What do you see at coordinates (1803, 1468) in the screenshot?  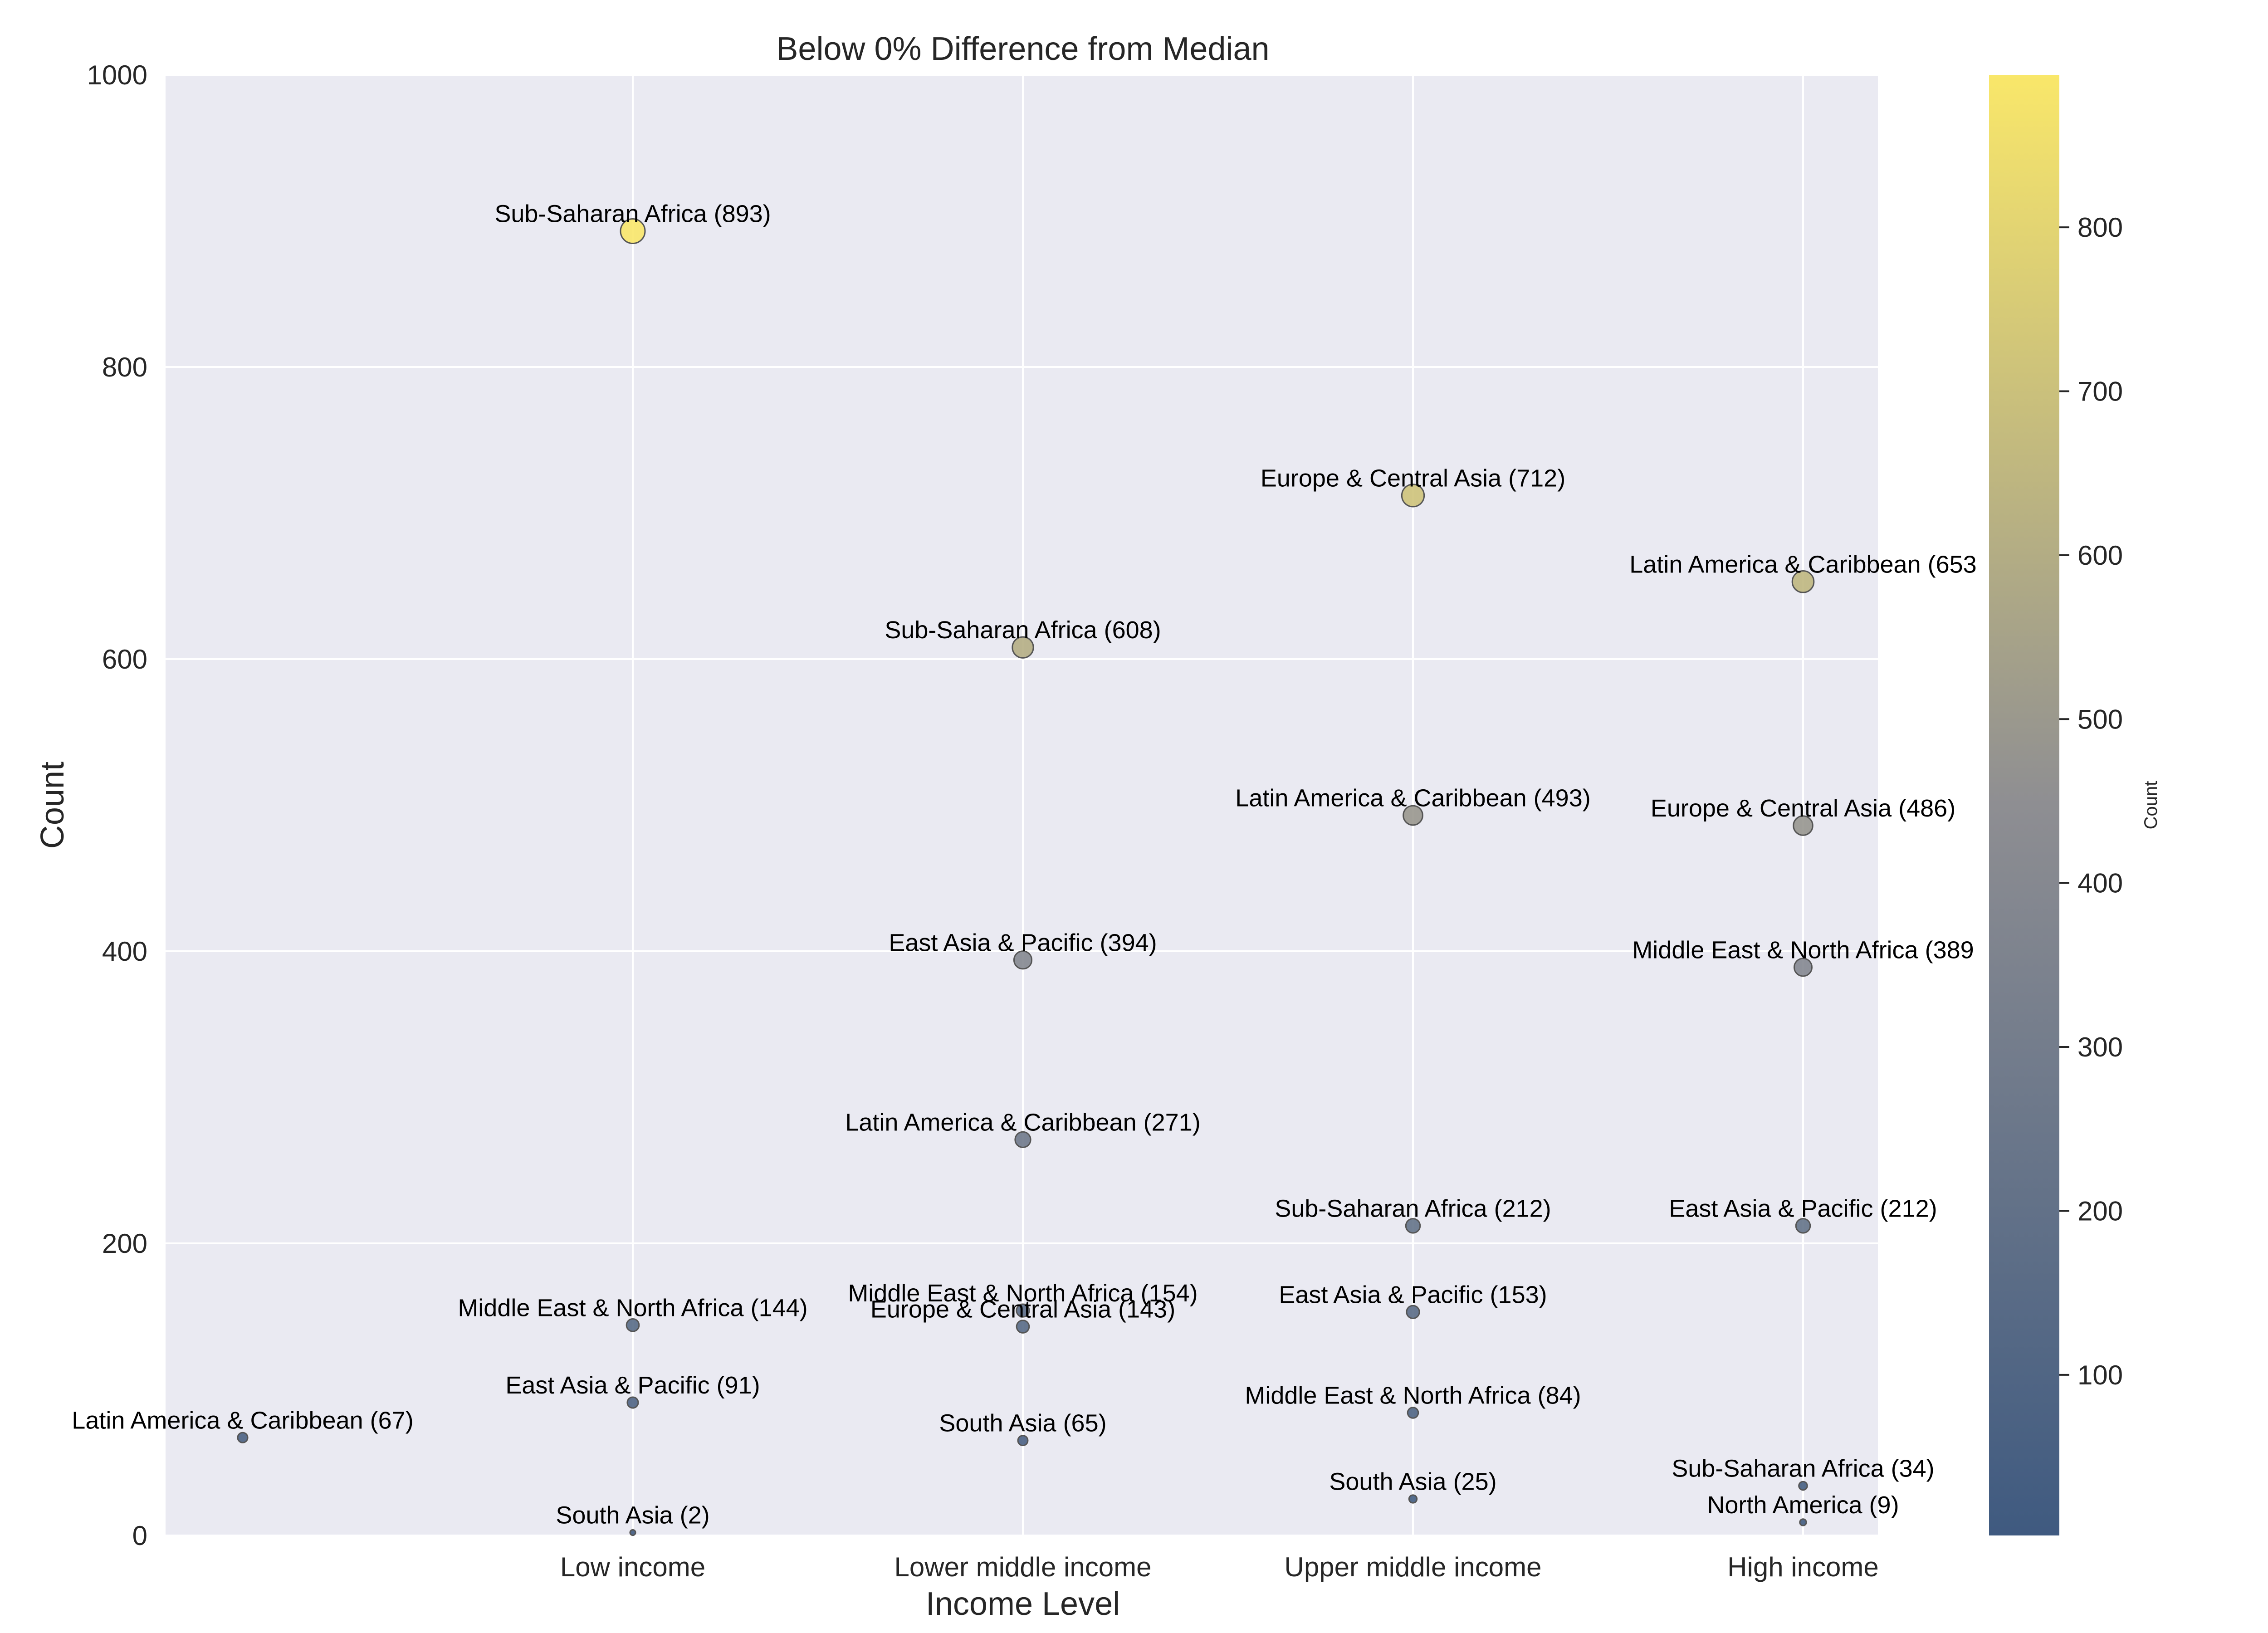 I see `data-point-label: Sub-Saharan Africa (34)` at bounding box center [1803, 1468].